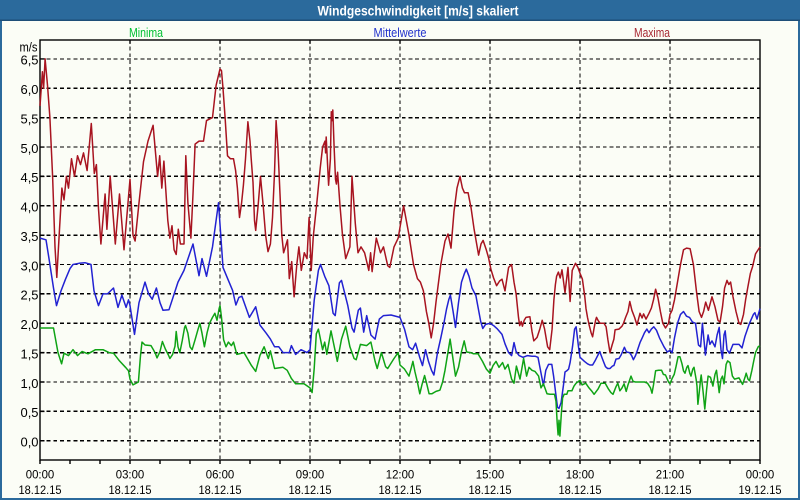 Image resolution: width=800 pixels, height=500 pixels. I want to click on svg-text: 3,0, so click(30, 266).